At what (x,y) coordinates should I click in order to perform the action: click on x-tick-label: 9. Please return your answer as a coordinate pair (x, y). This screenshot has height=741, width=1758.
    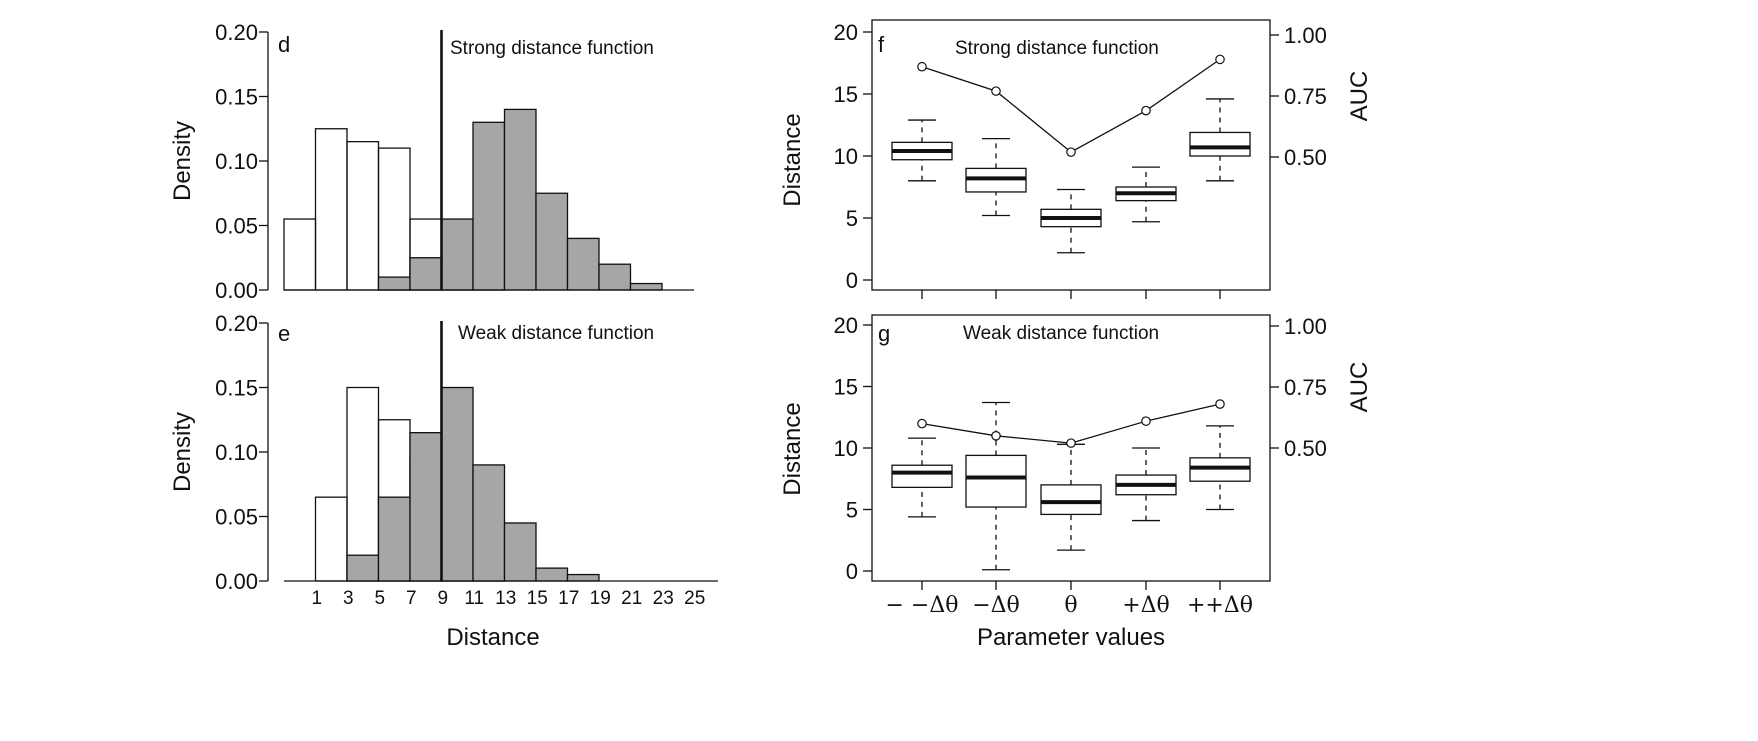
    Looking at the image, I should click on (442, 598).